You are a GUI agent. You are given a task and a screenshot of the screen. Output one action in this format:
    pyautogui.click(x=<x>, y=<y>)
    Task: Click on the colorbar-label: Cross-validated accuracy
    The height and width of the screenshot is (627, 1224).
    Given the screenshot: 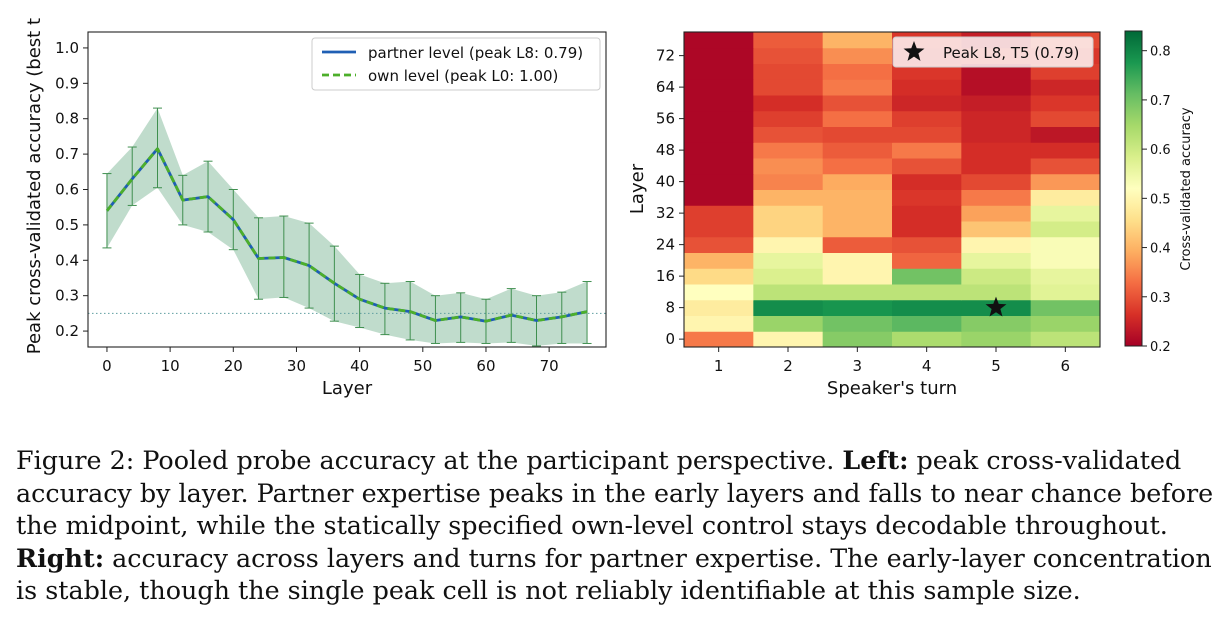 What is the action you would take?
    pyautogui.click(x=1186, y=189)
    